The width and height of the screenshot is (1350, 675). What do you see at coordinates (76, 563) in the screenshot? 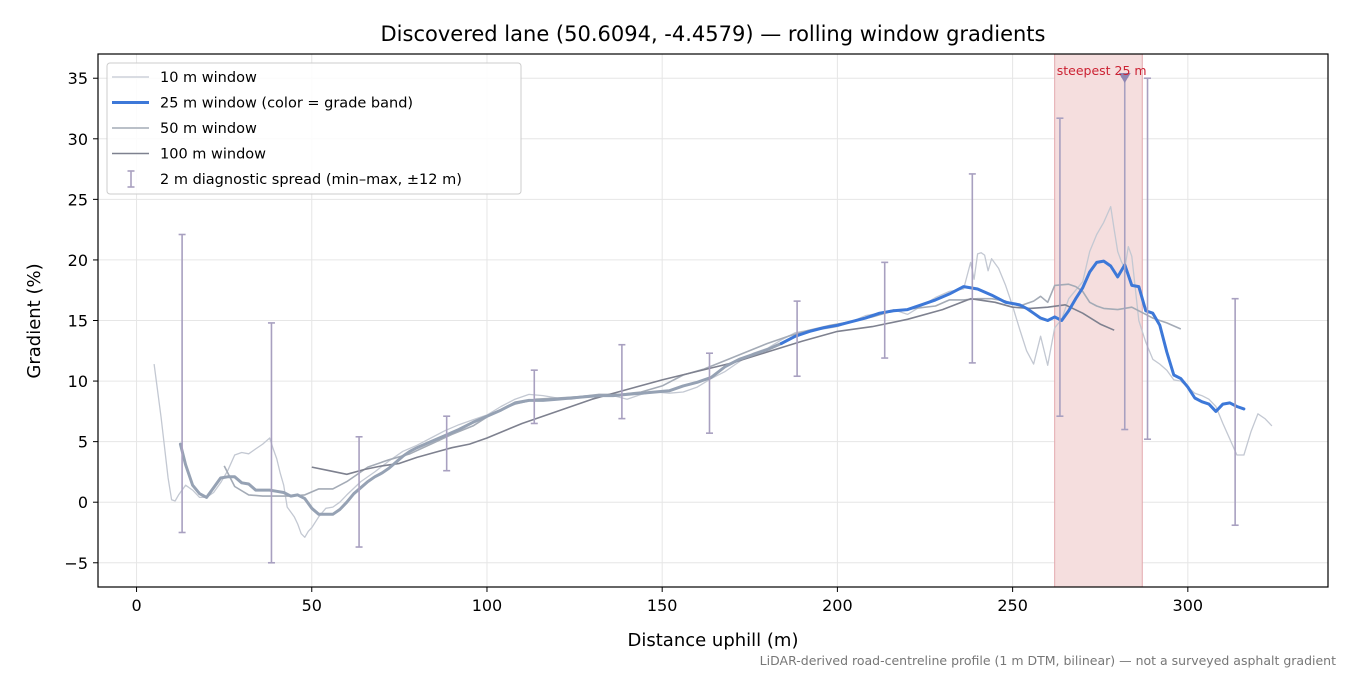
I see `y-tick-label: −5` at bounding box center [76, 563].